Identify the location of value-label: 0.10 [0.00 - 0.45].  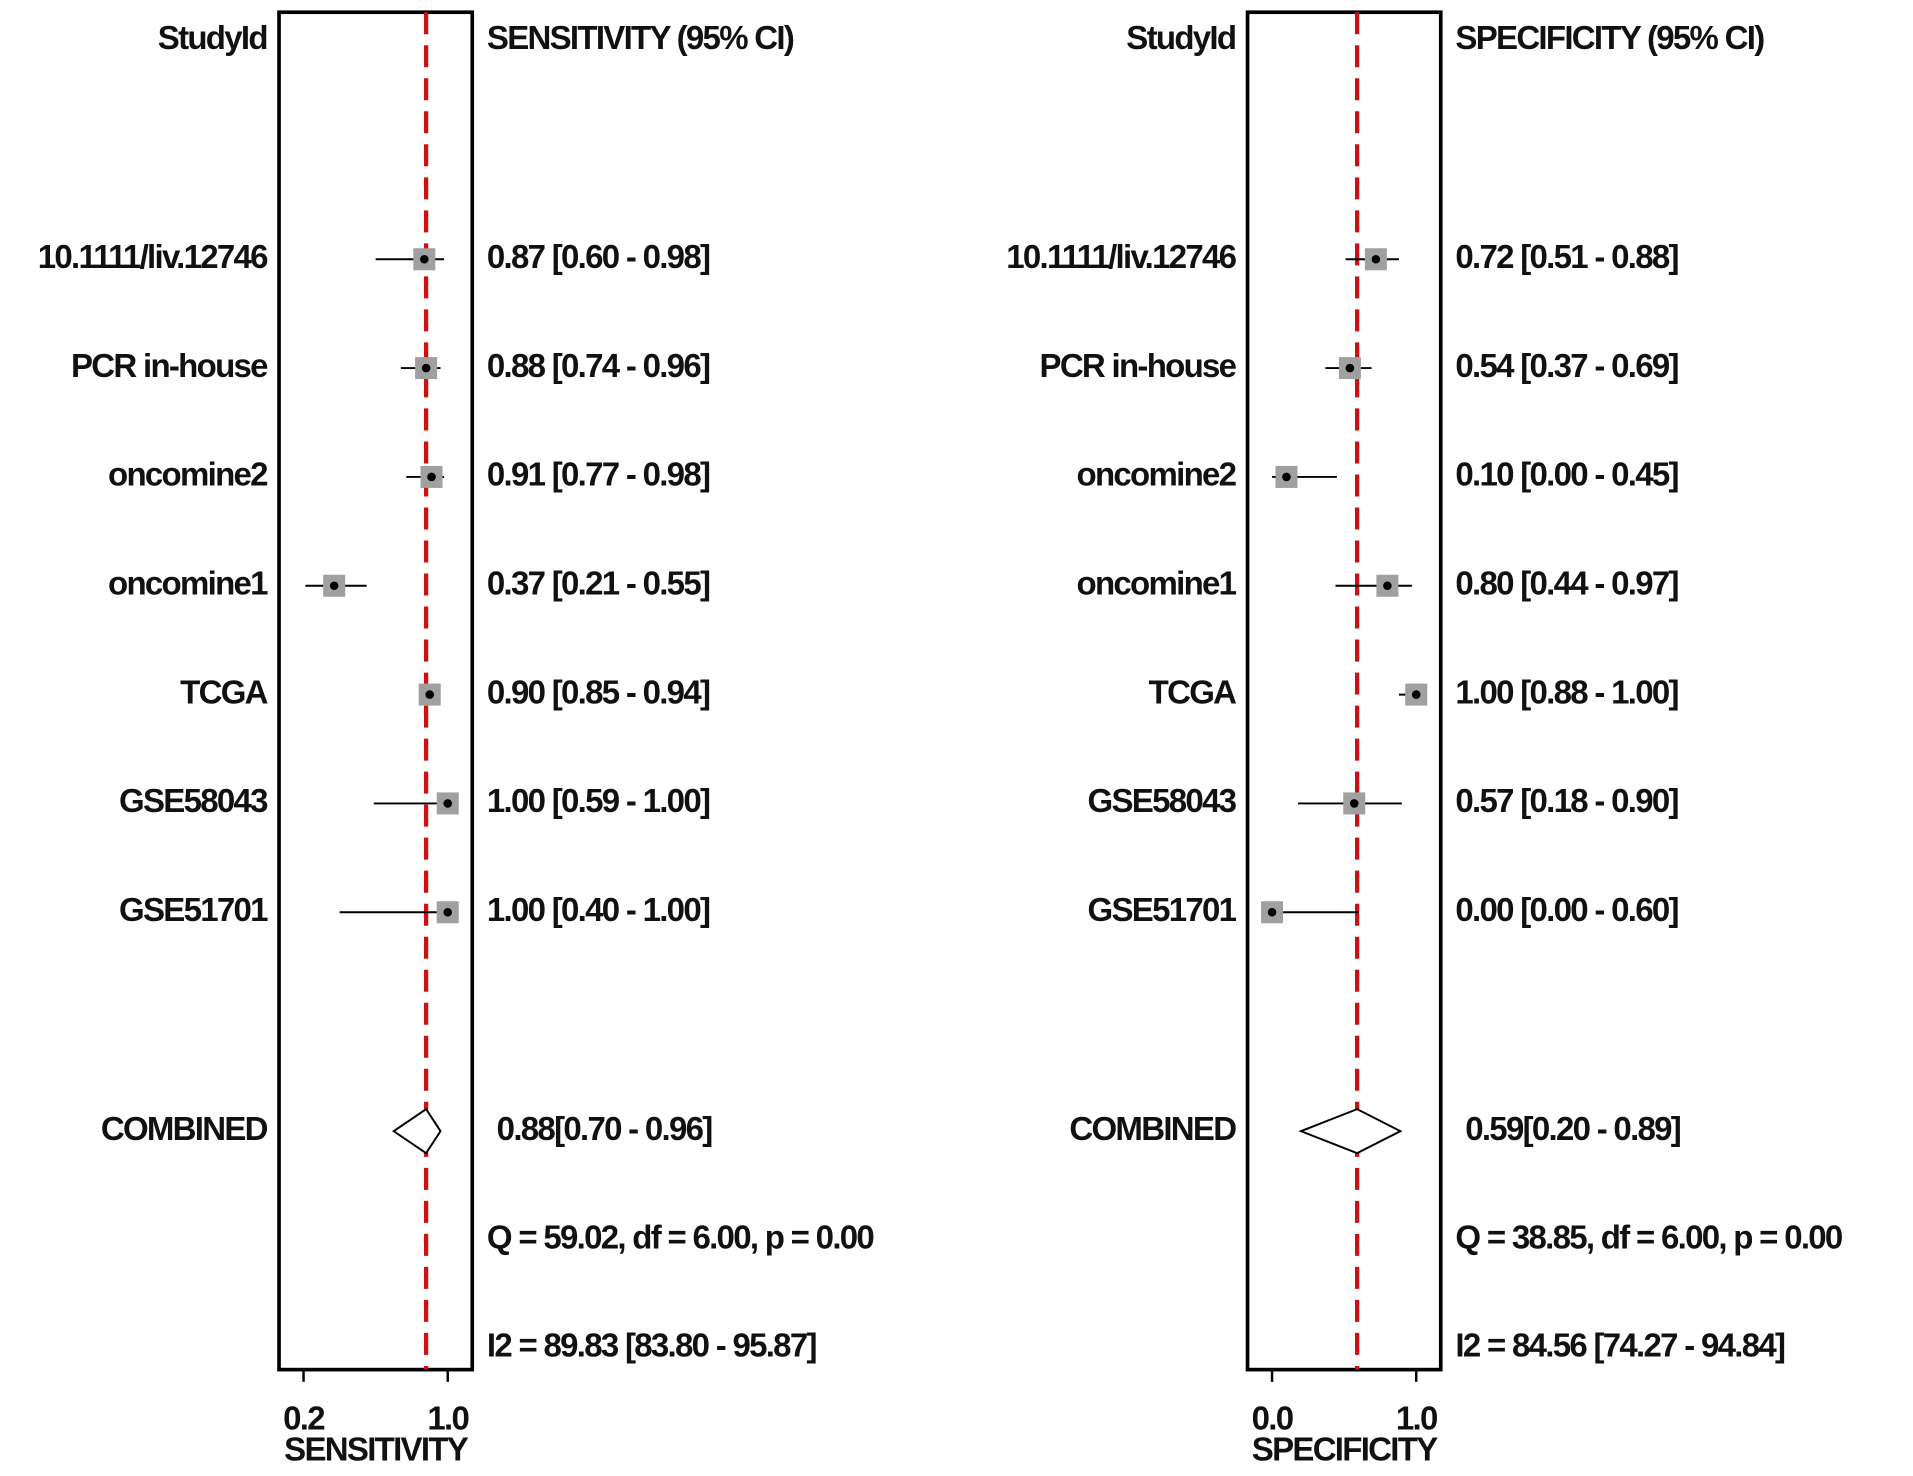
(1566, 474).